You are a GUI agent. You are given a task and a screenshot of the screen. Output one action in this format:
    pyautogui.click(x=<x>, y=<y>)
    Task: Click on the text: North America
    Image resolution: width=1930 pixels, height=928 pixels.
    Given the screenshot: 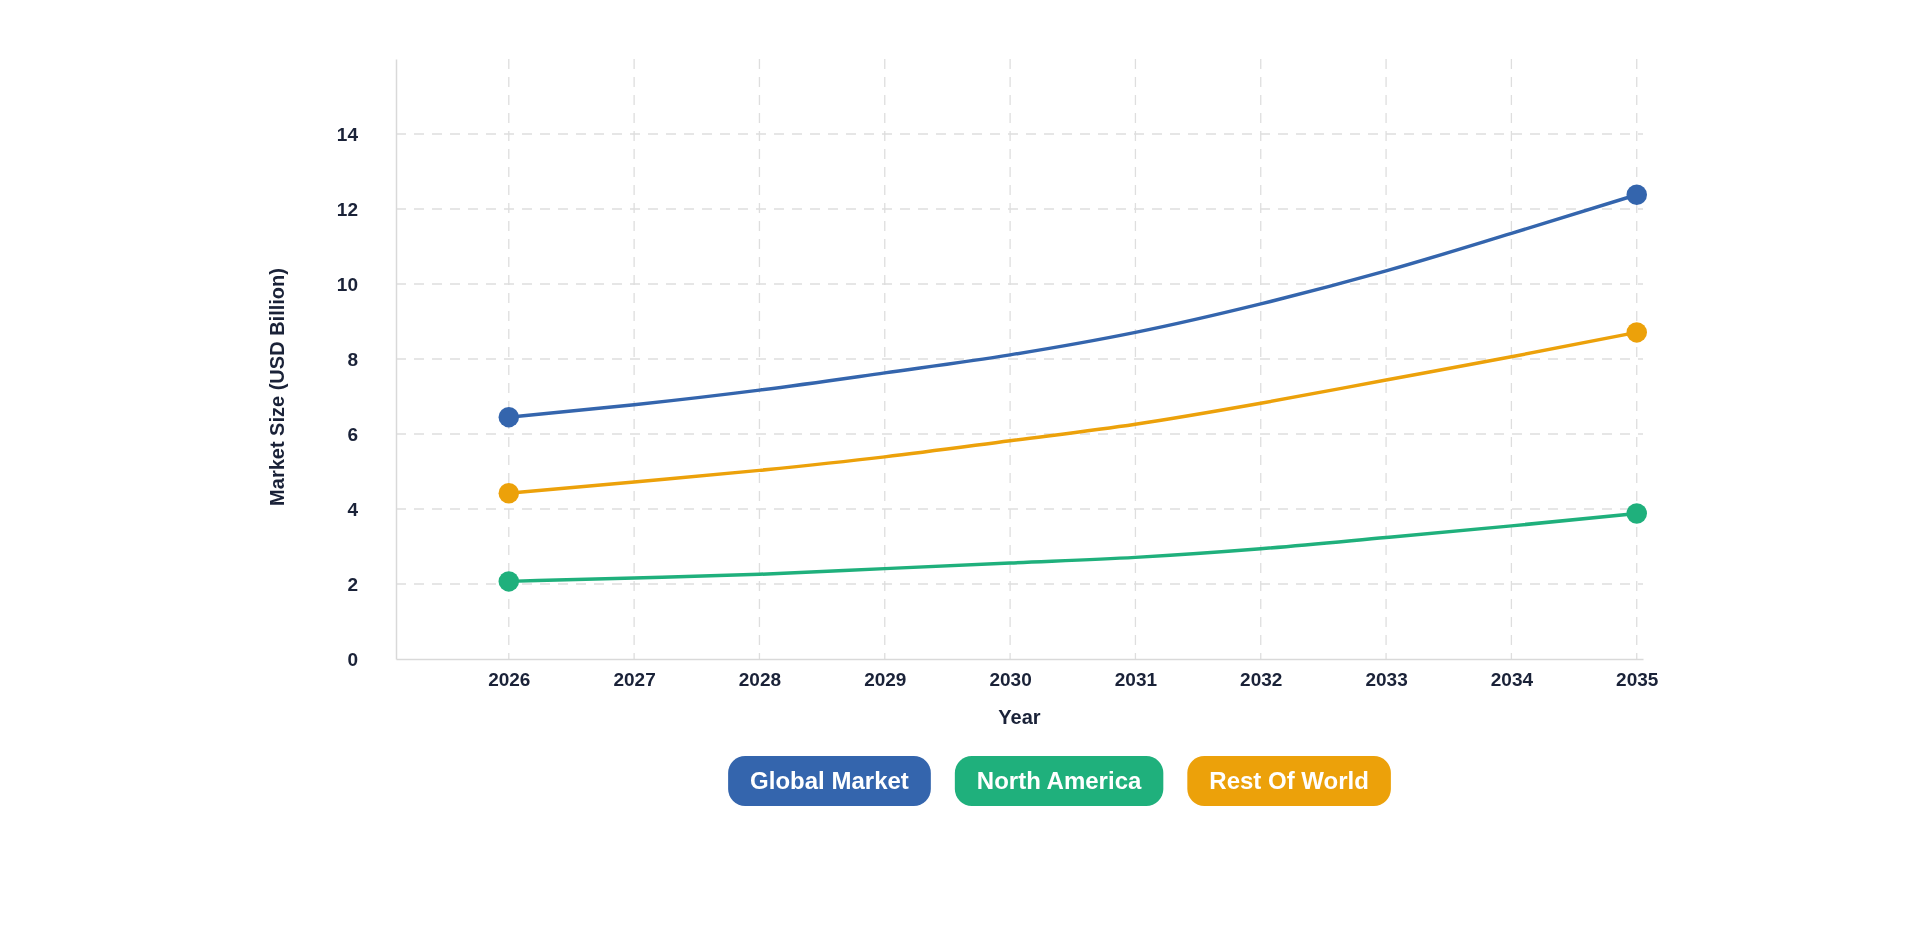 What is the action you would take?
    pyautogui.click(x=1059, y=780)
    